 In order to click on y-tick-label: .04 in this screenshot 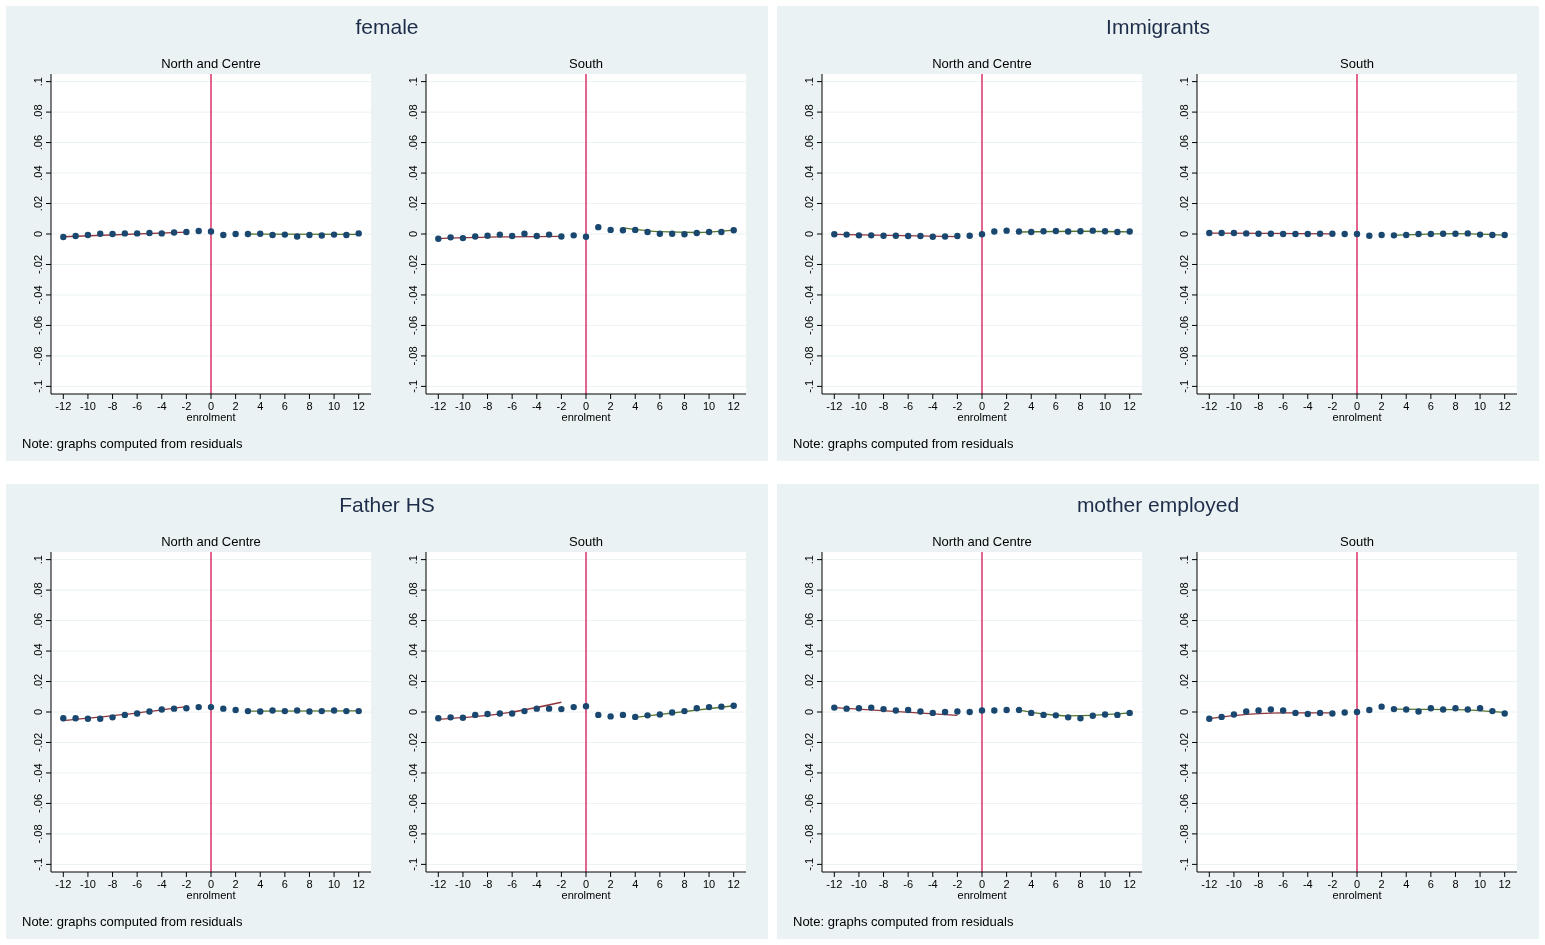, I will do `click(413, 173)`.